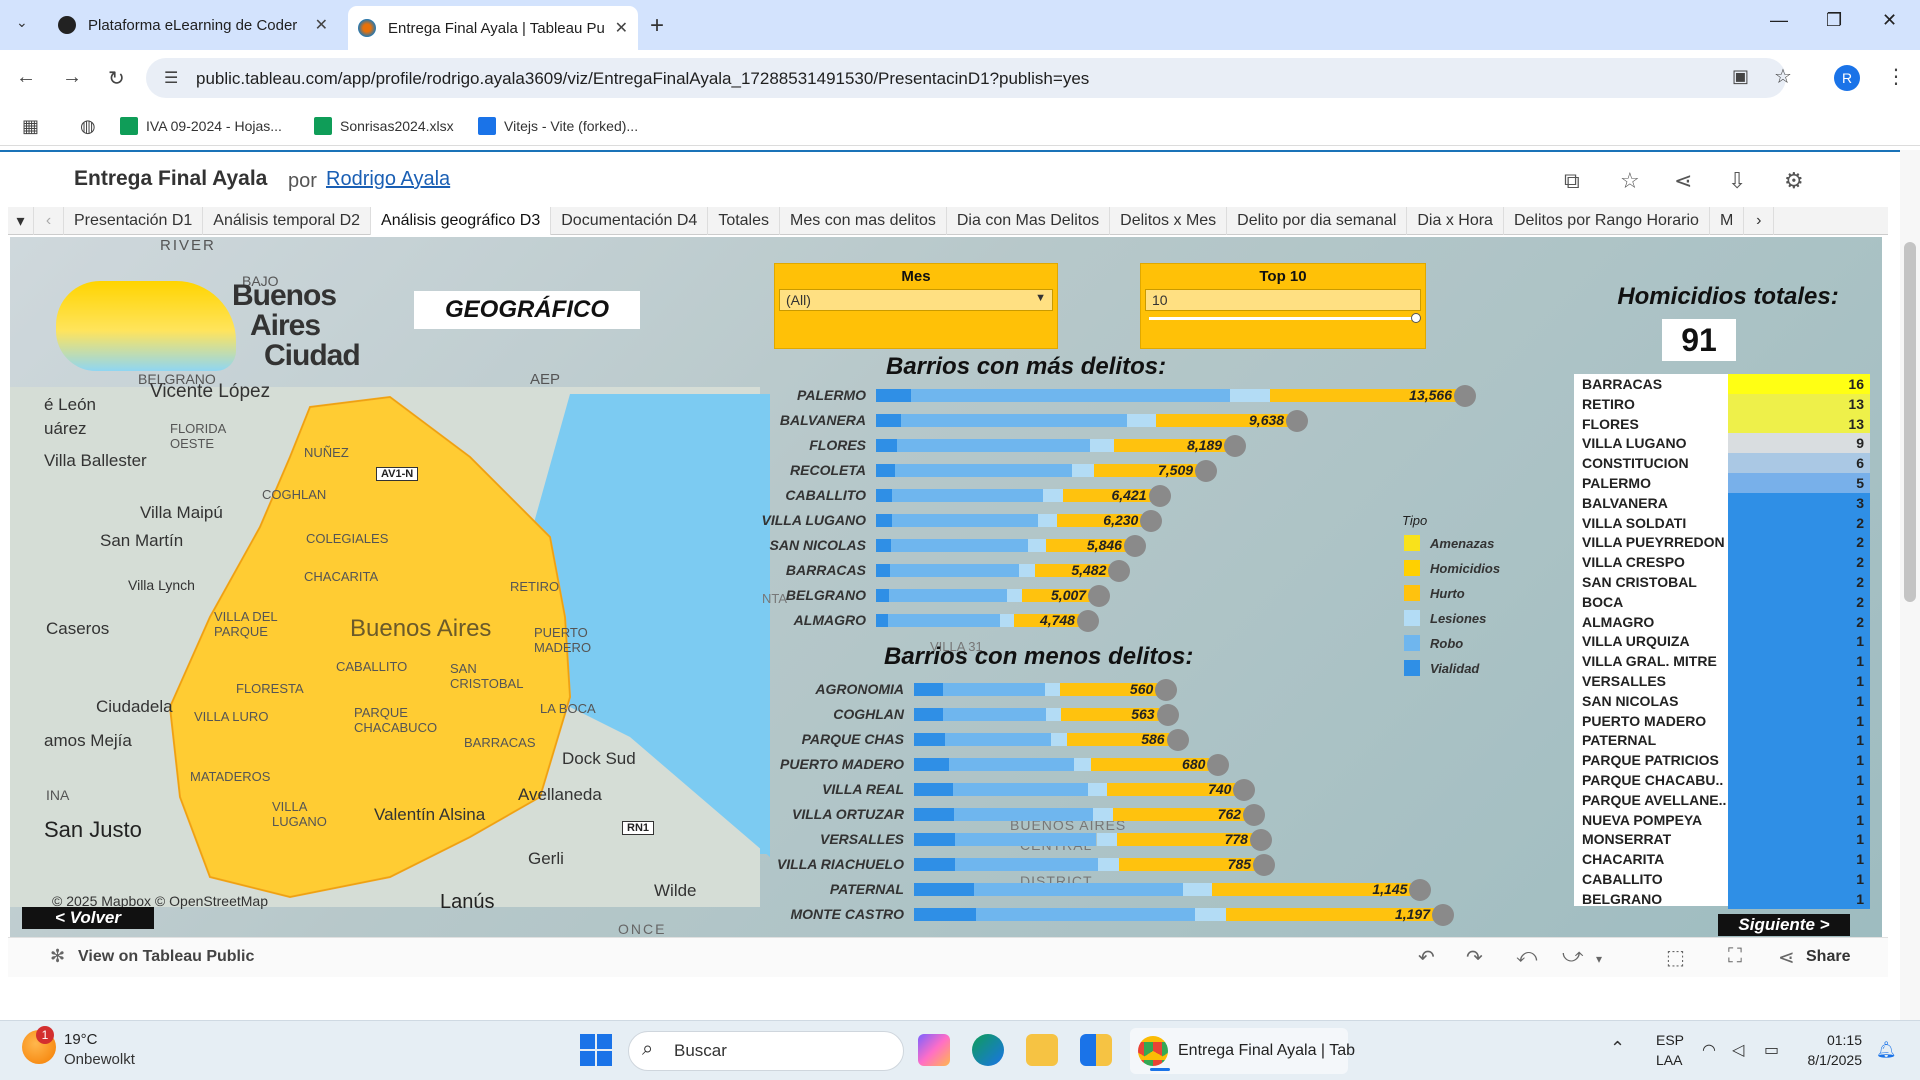 The image size is (1920, 1080). What do you see at coordinates (1434, 593) in the screenshot?
I see `legend-item: Hurto` at bounding box center [1434, 593].